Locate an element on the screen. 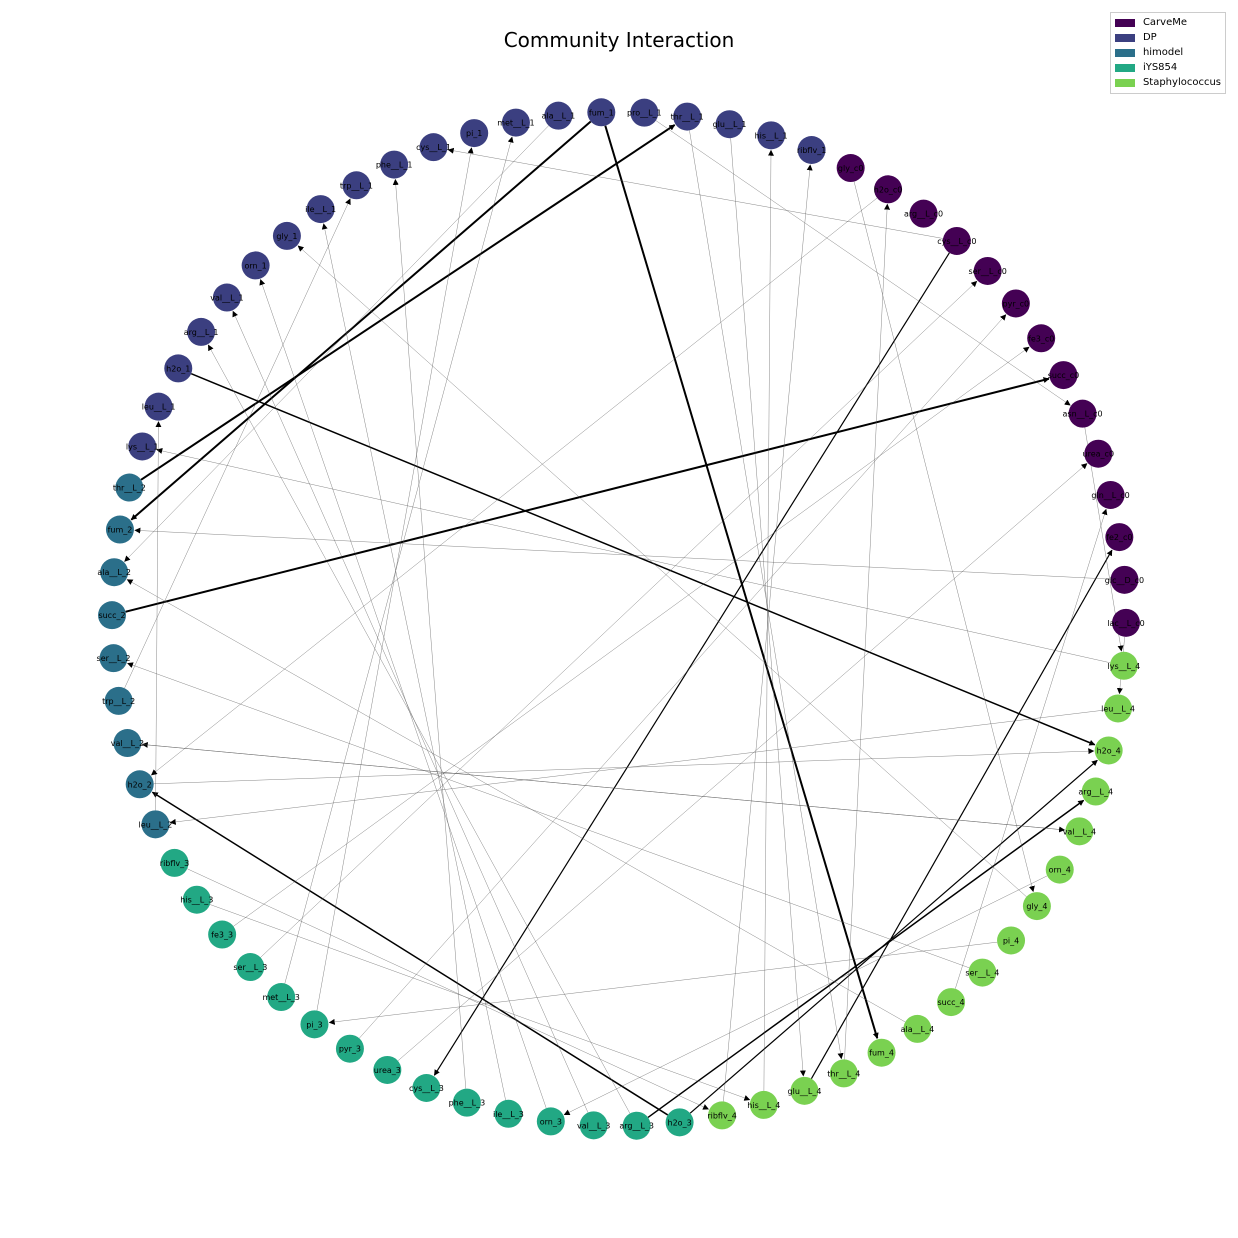 The width and height of the screenshot is (1238, 1238). node-label: leu__L_1 is located at coordinates (159, 407).